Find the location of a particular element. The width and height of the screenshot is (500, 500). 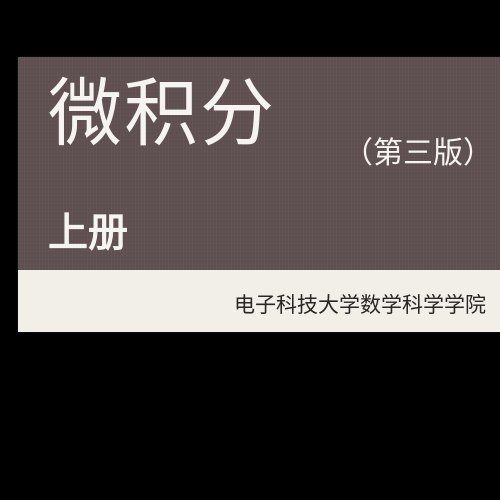

volume-label: 上册 is located at coordinates (88, 233).